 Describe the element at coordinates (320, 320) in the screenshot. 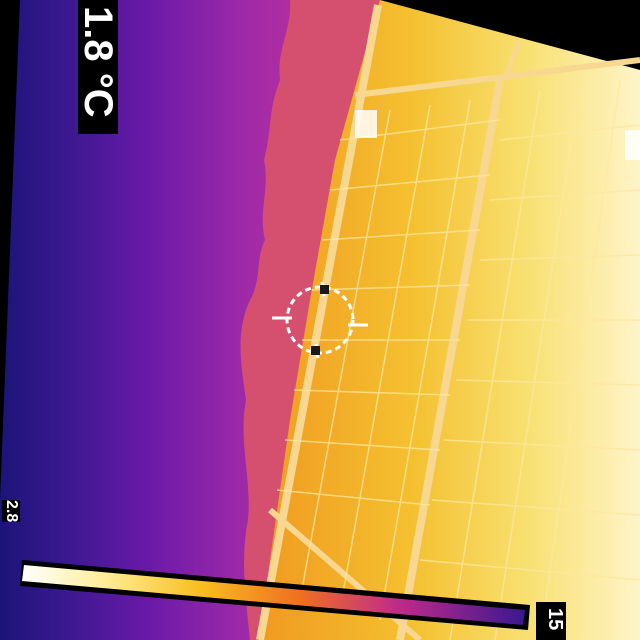

I see `measurement-crosshair` at that location.